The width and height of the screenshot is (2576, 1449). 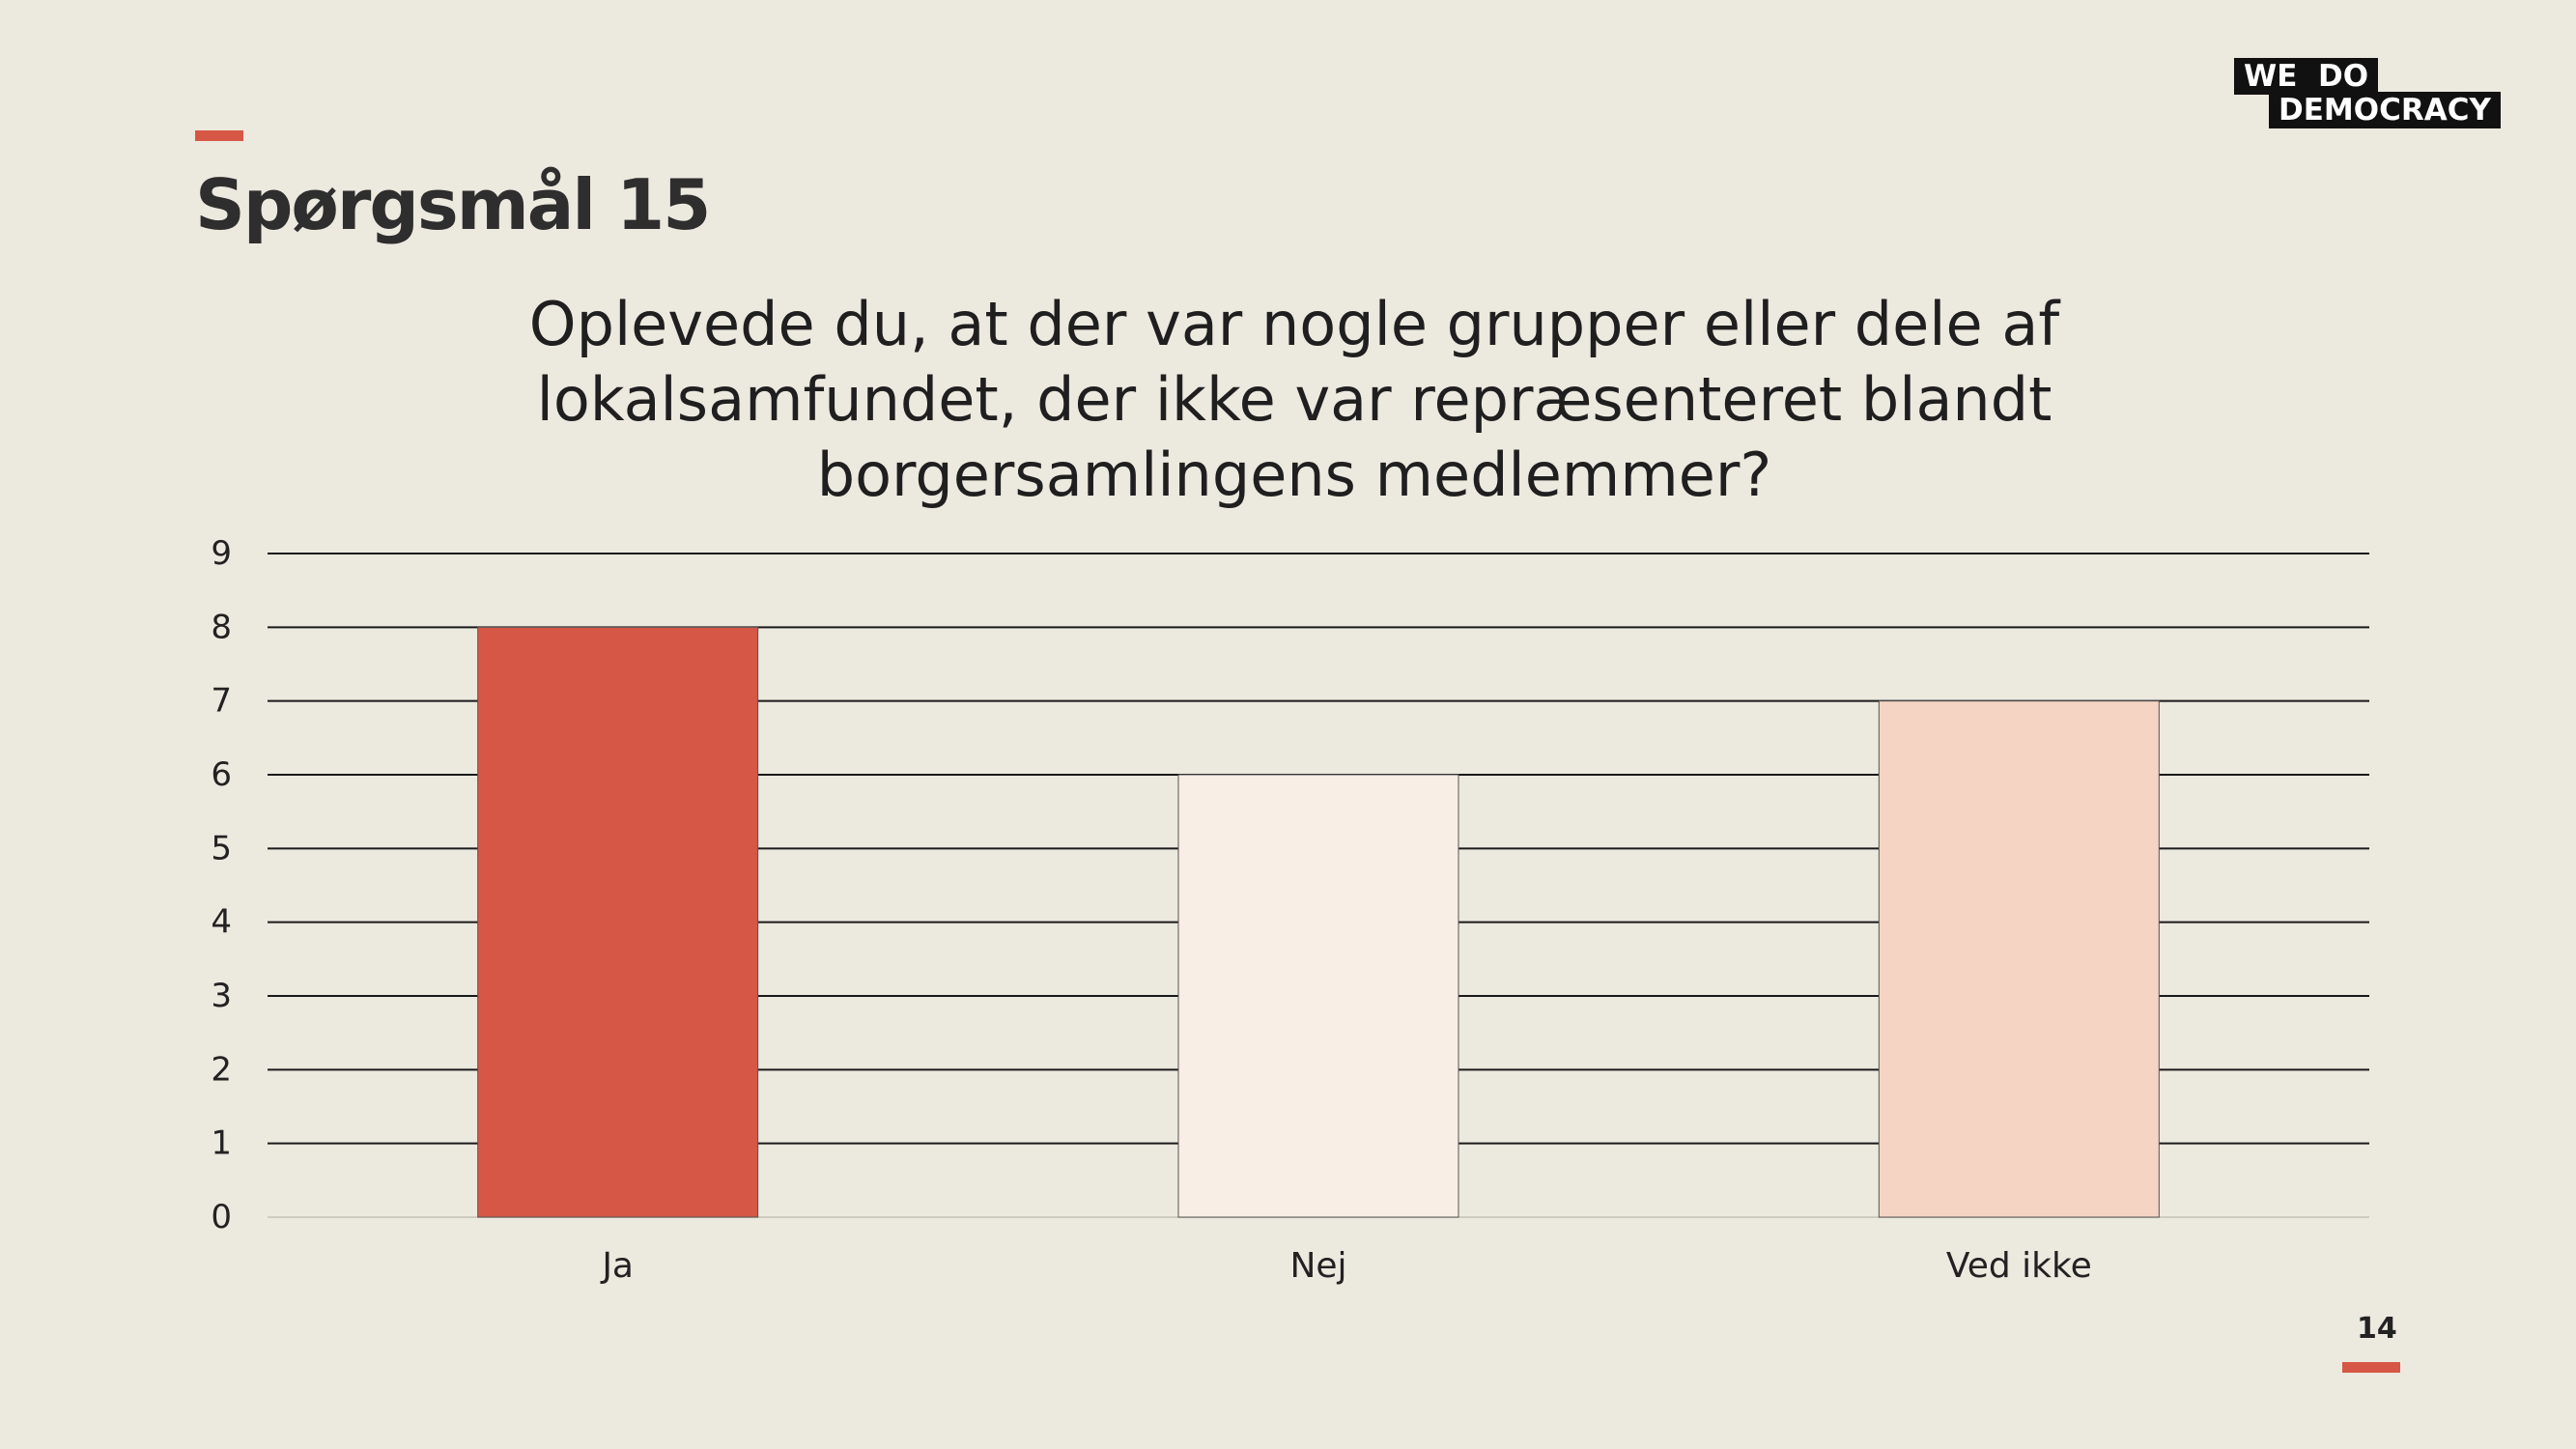 I want to click on logo-line-2: DEMOCRACY, so click(x=2385, y=110).